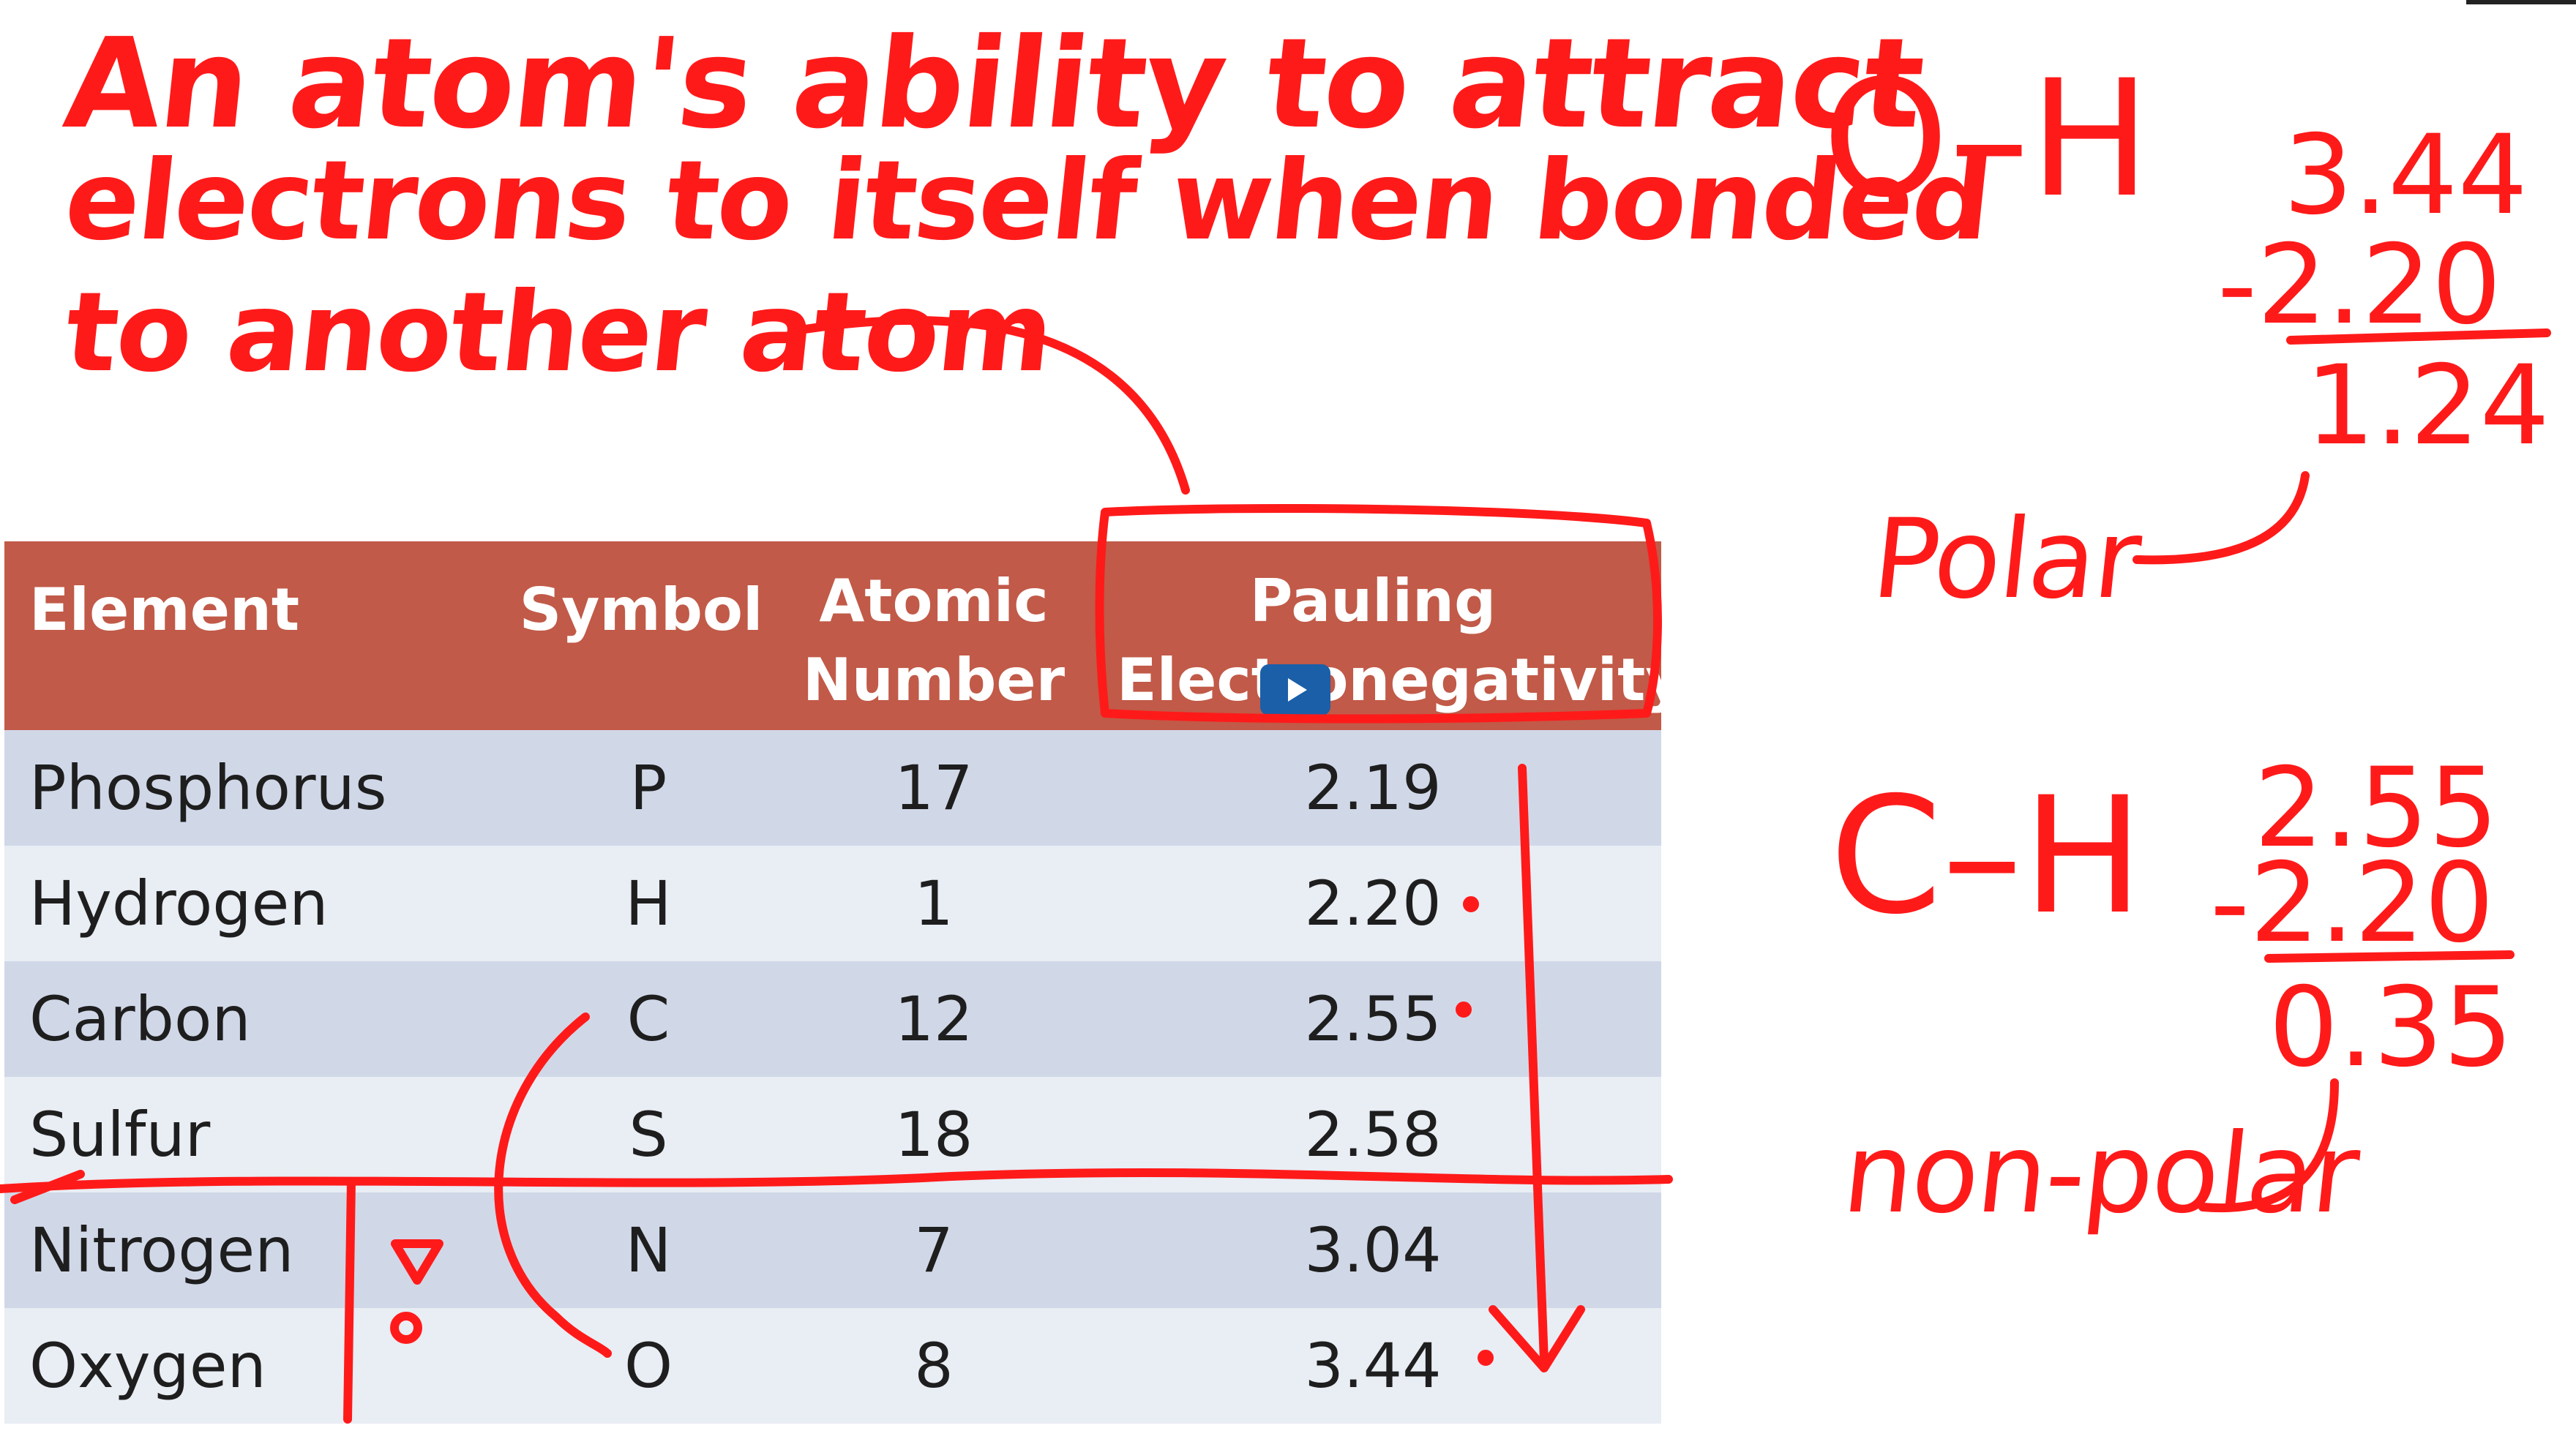 This screenshot has width=2576, height=1439. Describe the element at coordinates (417, 1262) in the screenshot. I see `delta-mark` at that location.